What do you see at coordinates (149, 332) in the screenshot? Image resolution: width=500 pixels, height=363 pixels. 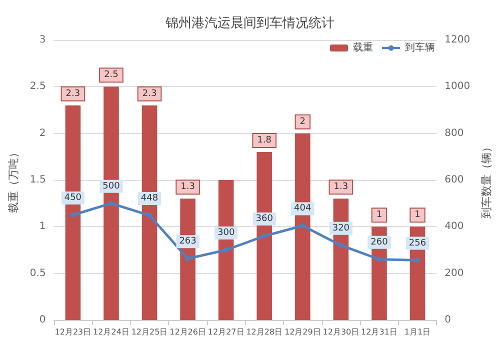 I see `x-tick-label: 12月25日` at bounding box center [149, 332].